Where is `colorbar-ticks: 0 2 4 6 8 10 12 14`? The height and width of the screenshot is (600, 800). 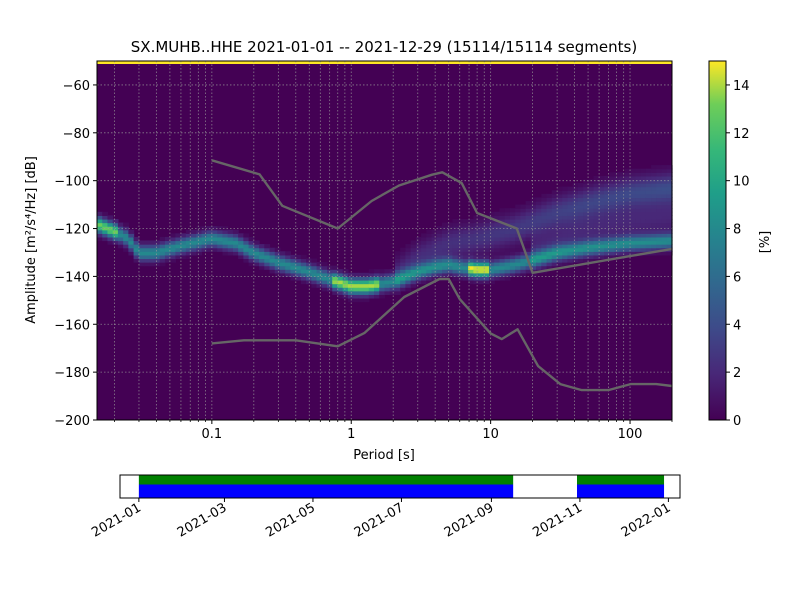 colorbar-ticks: 0 2 4 6 8 10 12 14 is located at coordinates (738, 254).